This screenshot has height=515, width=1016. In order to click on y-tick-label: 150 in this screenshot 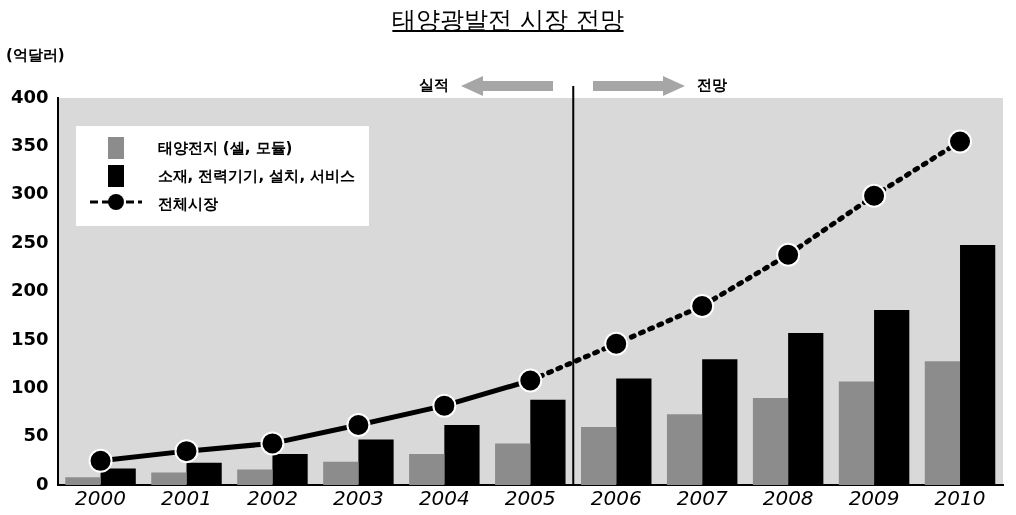, I will do `click(30, 338)`.